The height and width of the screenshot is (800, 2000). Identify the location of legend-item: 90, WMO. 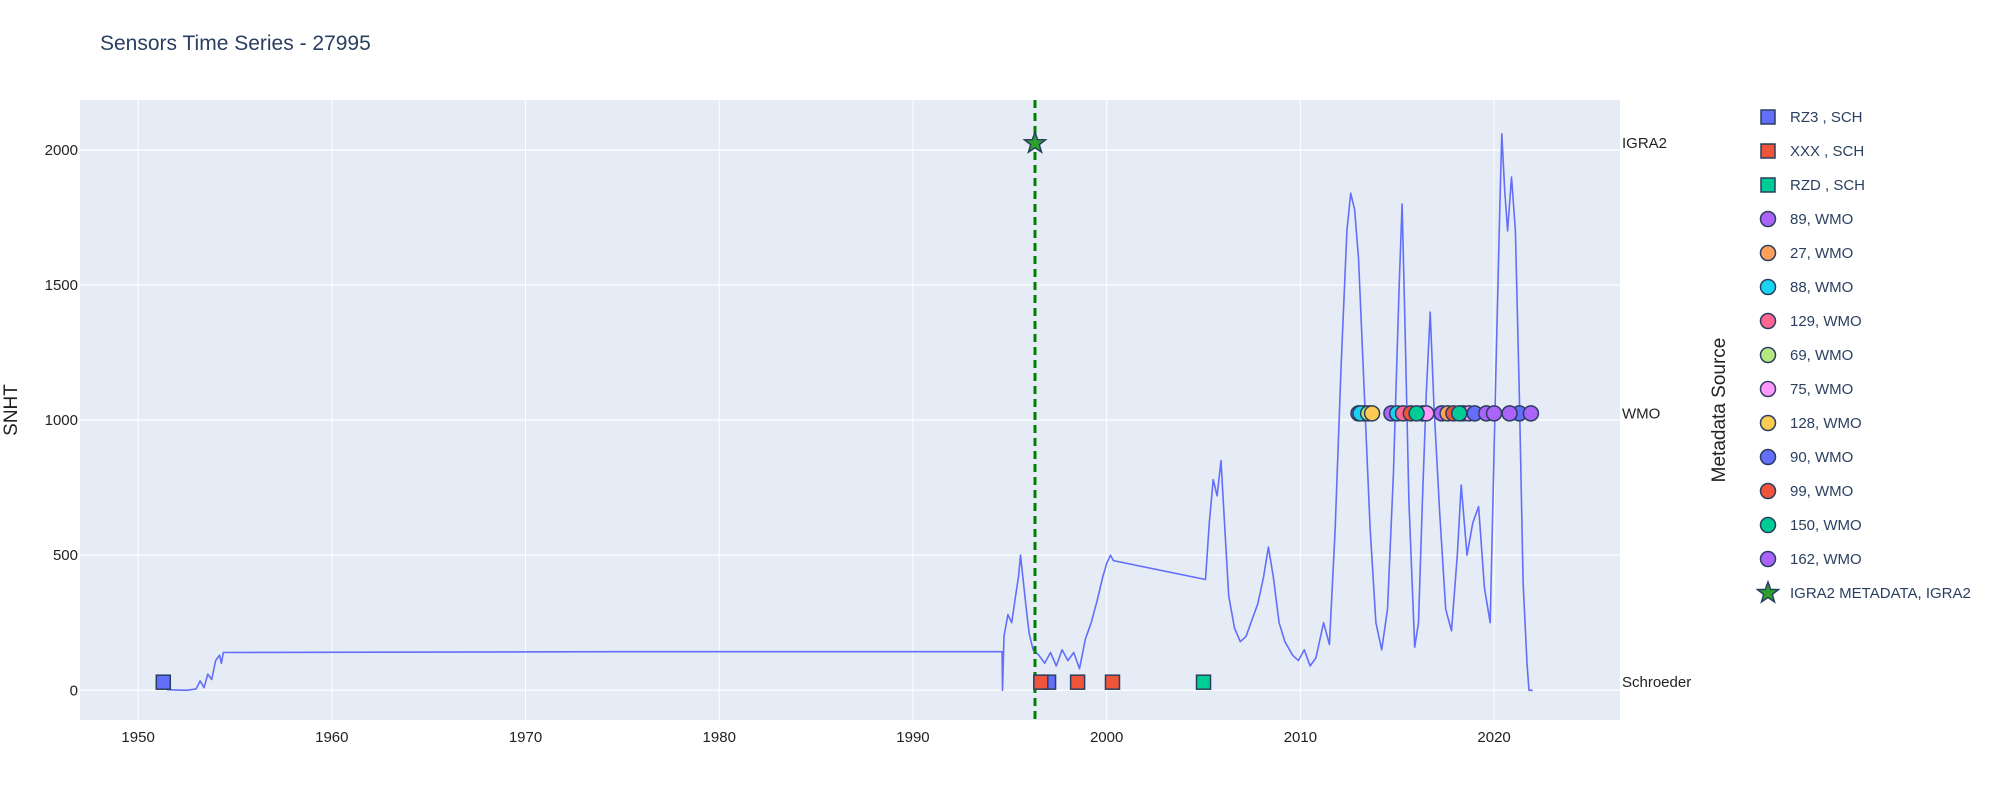
(1806, 457).